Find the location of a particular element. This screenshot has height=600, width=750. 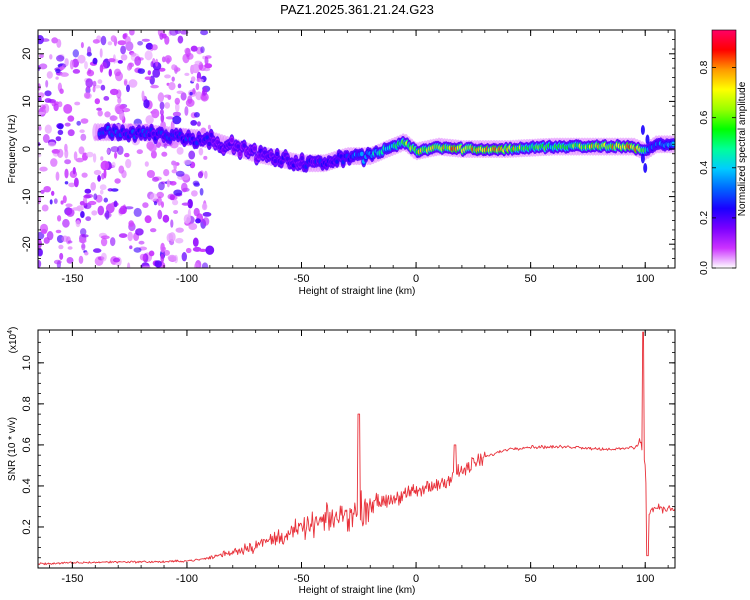

heatmap-ridge-cell is located at coordinates (238, 146).